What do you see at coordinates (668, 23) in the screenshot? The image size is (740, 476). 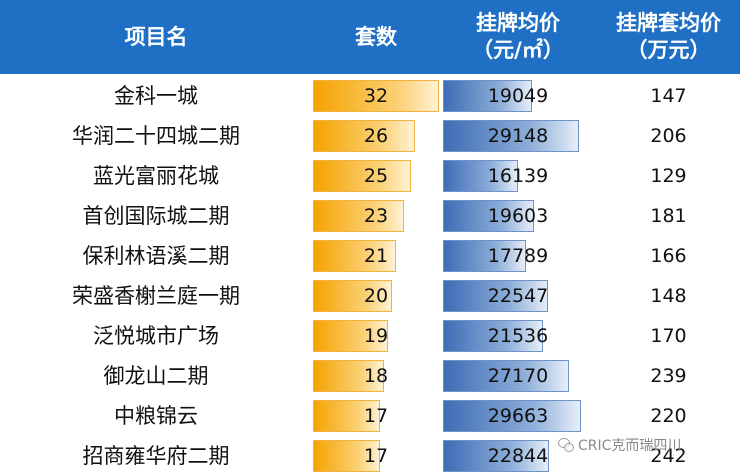 I see `header-total-line1: 挂牌套均价` at bounding box center [668, 23].